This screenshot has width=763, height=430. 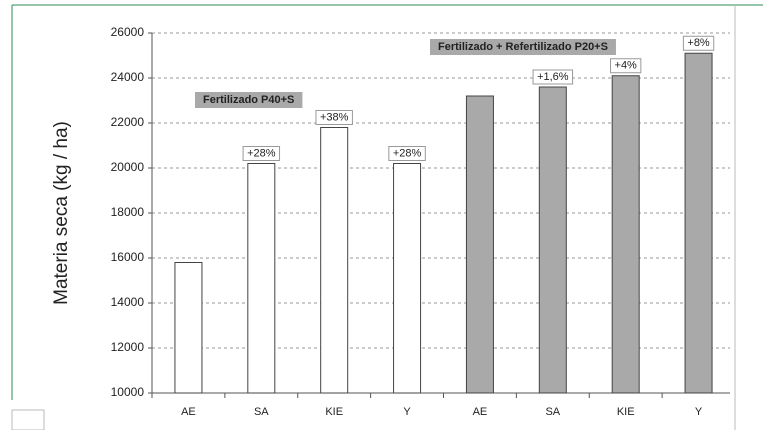 What do you see at coordinates (128, 167) in the screenshot?
I see `y-tick-label: 20000` at bounding box center [128, 167].